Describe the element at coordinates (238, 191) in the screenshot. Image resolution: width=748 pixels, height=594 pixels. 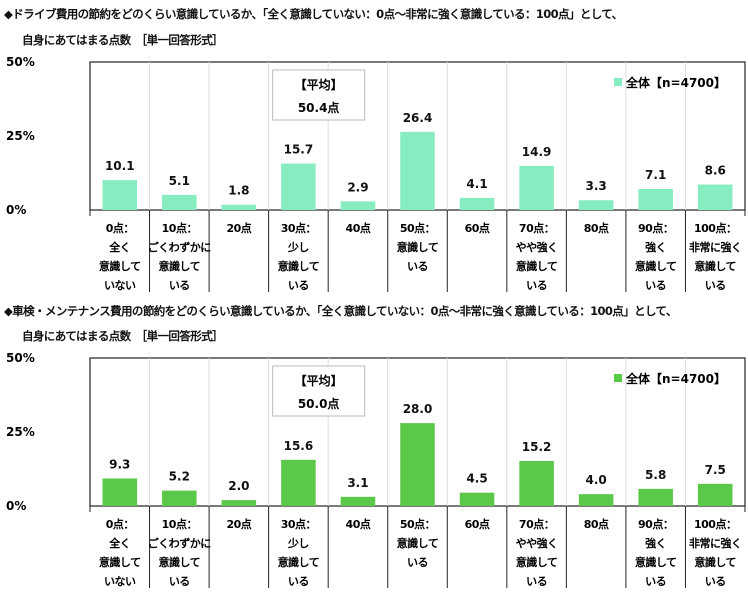
I see `data-label: 1.8` at that location.